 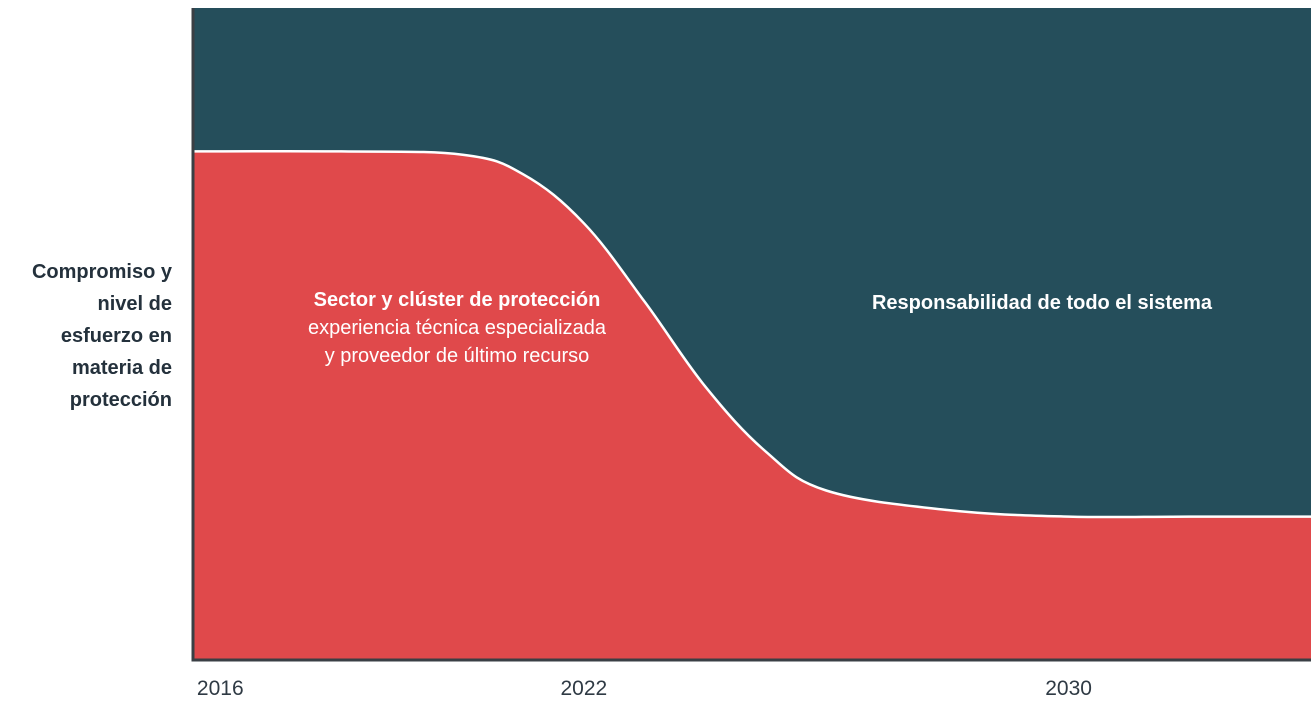 I want to click on y-axis-label-line: nivel de, so click(x=134, y=304).